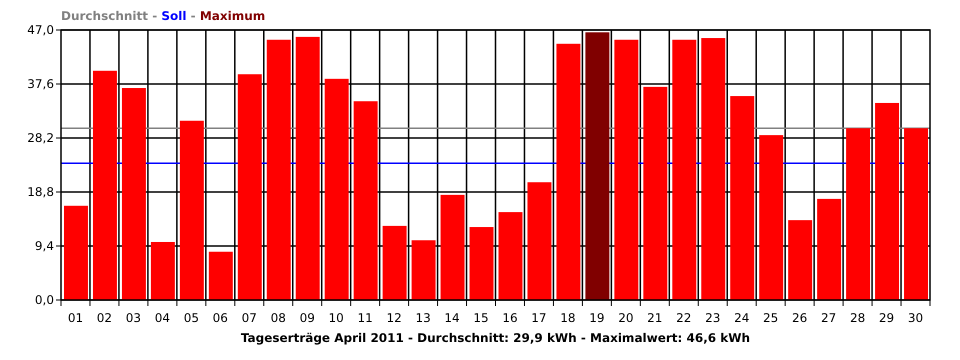 Image resolution: width=960 pixels, height=360 pixels. I want to click on x-tick-label: 06, so click(220, 318).